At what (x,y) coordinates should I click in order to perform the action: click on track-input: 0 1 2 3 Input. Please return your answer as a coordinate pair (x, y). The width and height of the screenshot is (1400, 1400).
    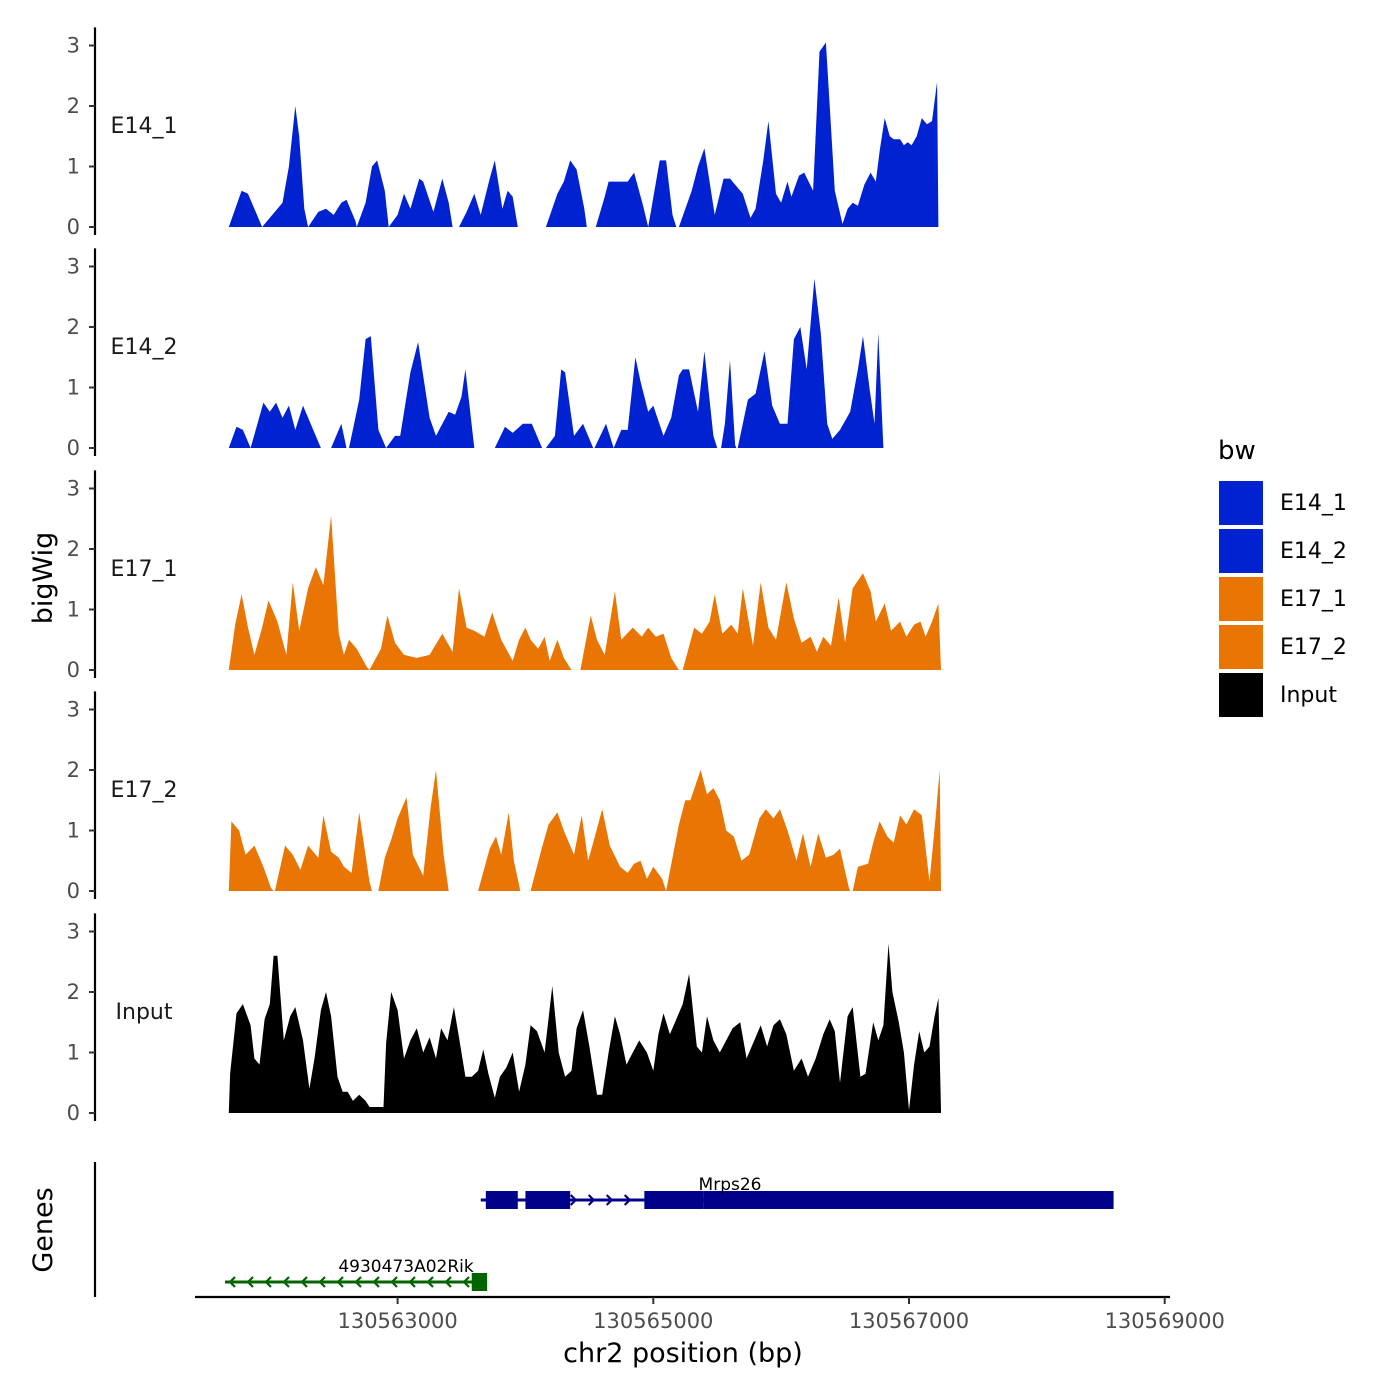
    Looking at the image, I should click on (504, 1019).